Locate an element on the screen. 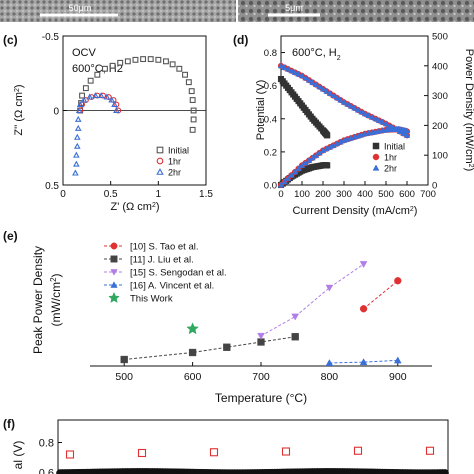 The height and width of the screenshot is (474, 474). x-tick-label: 0 is located at coordinates (280, 194).